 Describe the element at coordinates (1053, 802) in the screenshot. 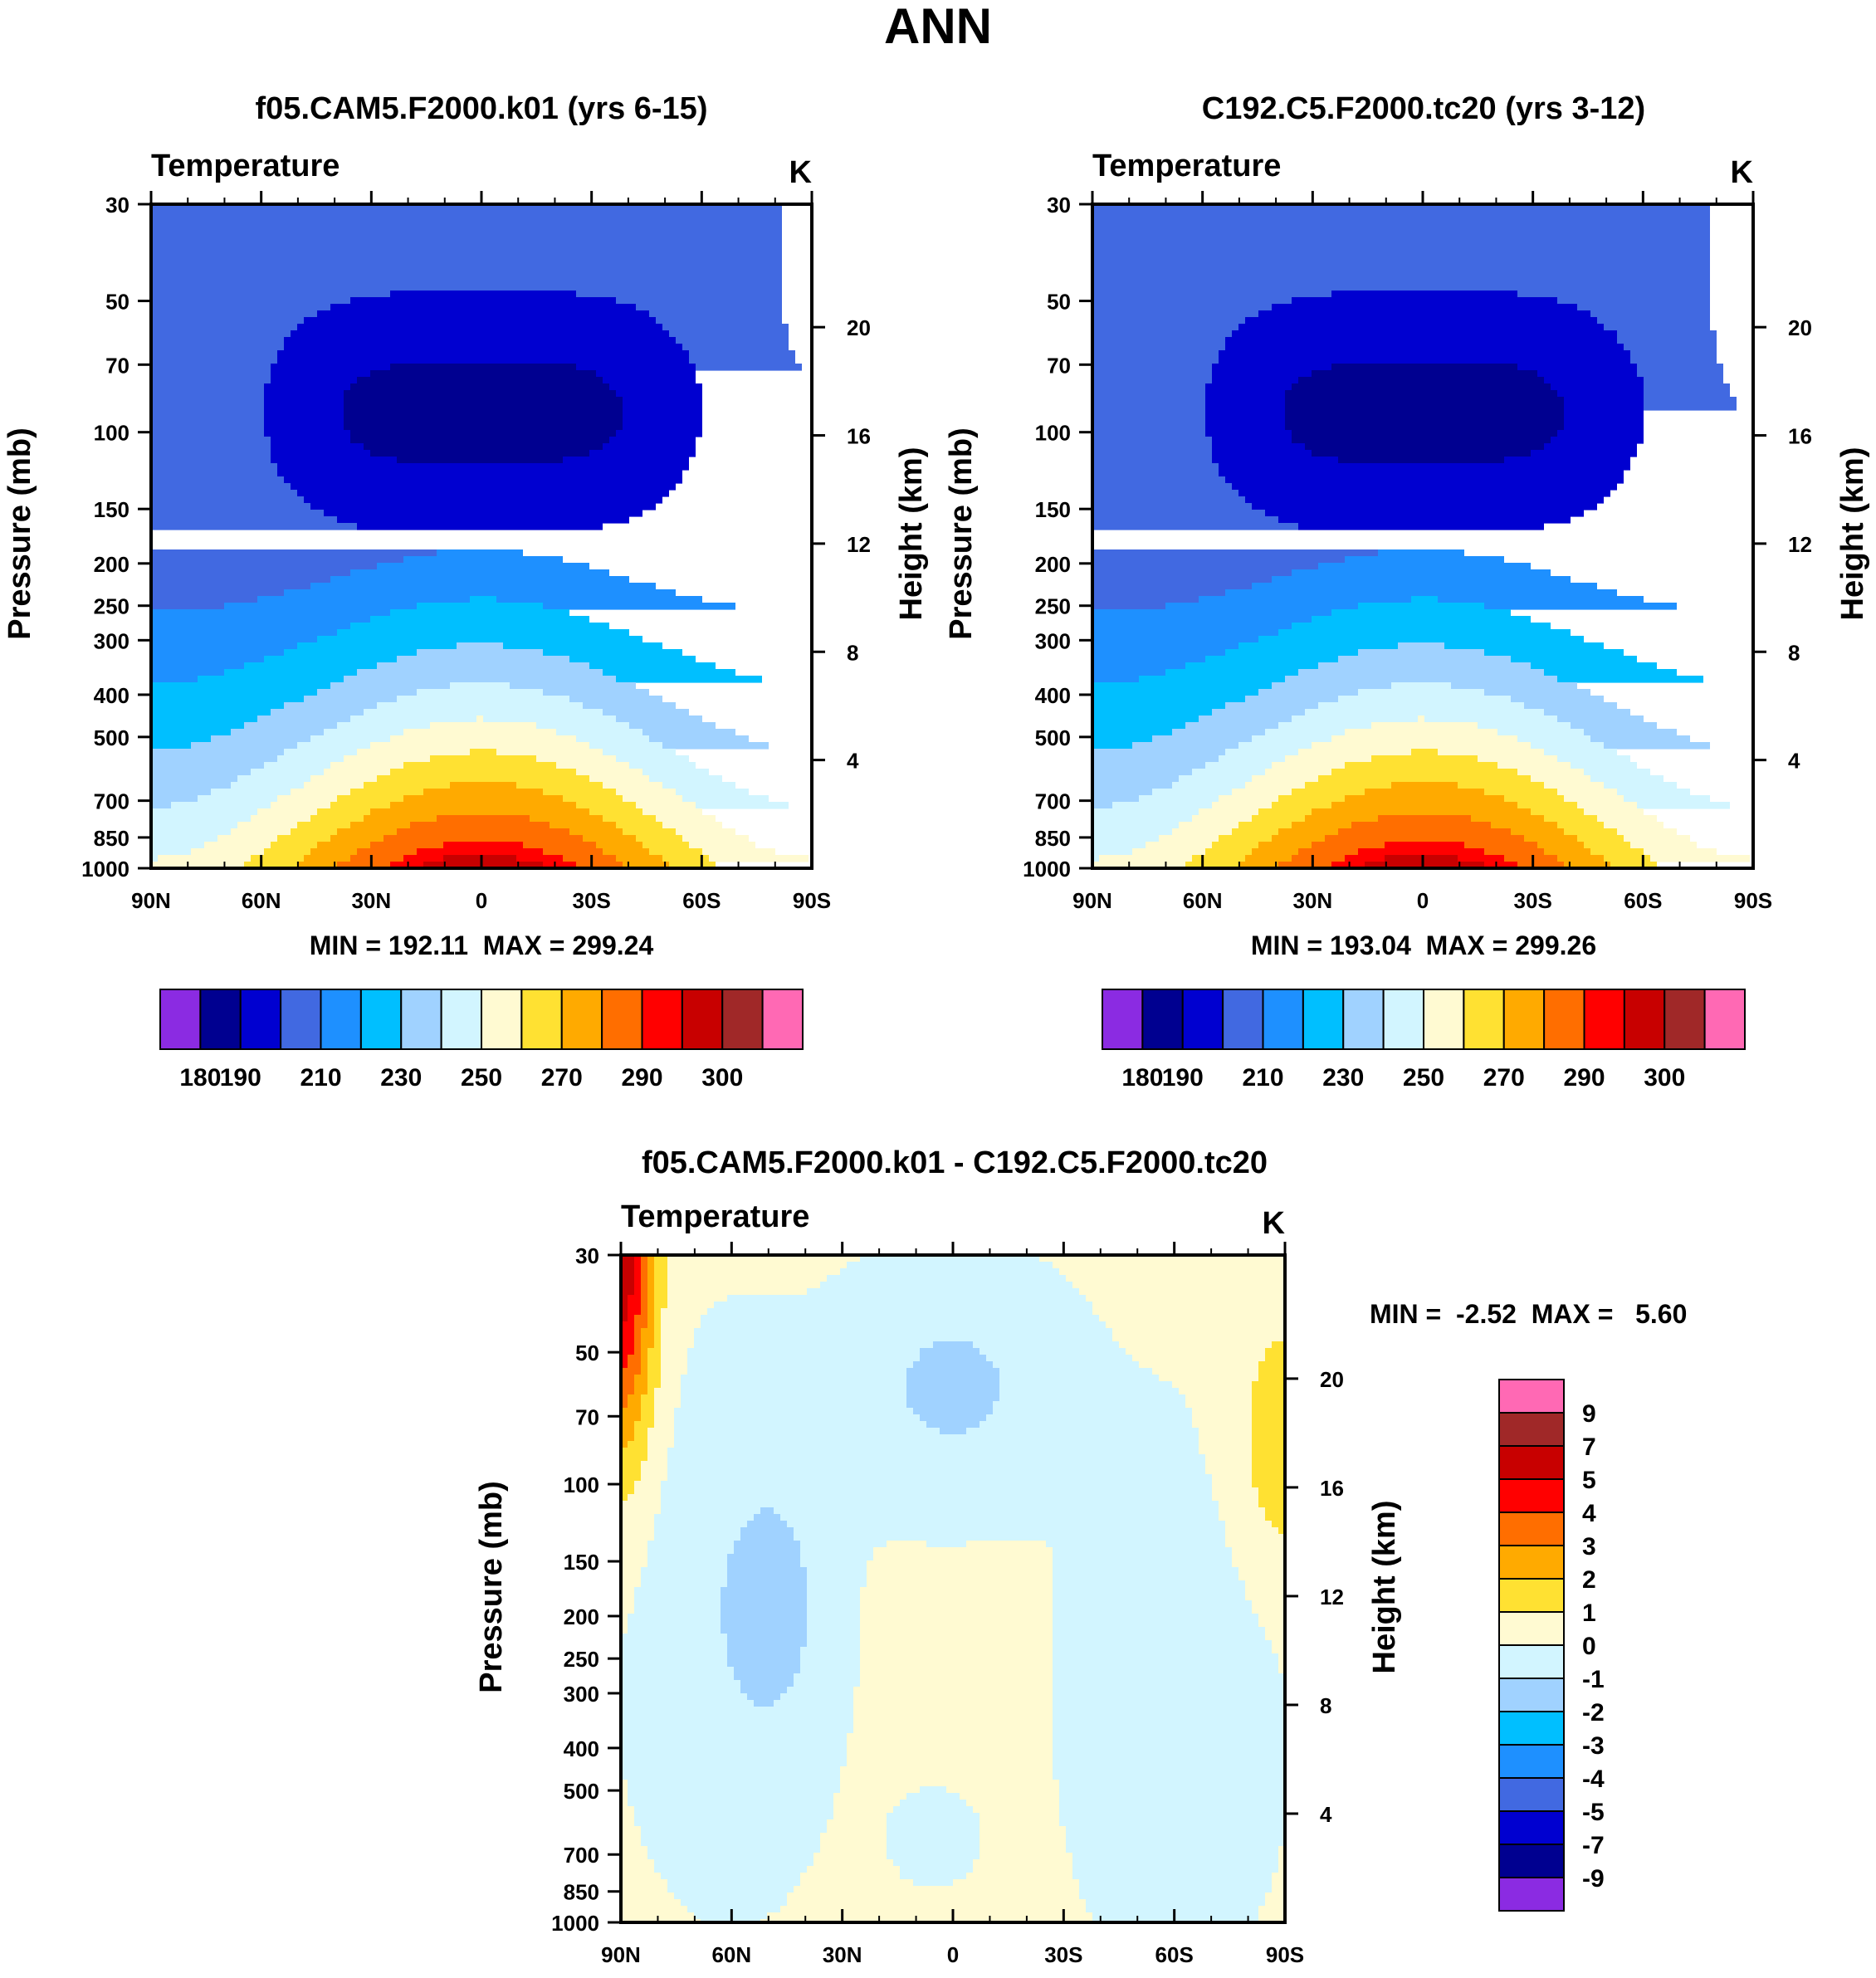

I see `y-tick-label: 700` at that location.